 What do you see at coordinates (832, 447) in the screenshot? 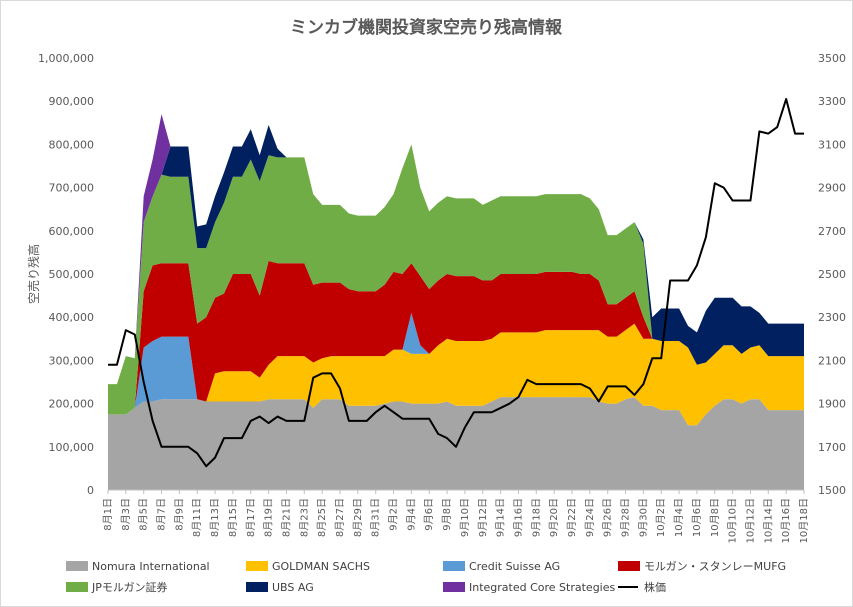
I see `y2-tick-label: 1700` at bounding box center [832, 447].